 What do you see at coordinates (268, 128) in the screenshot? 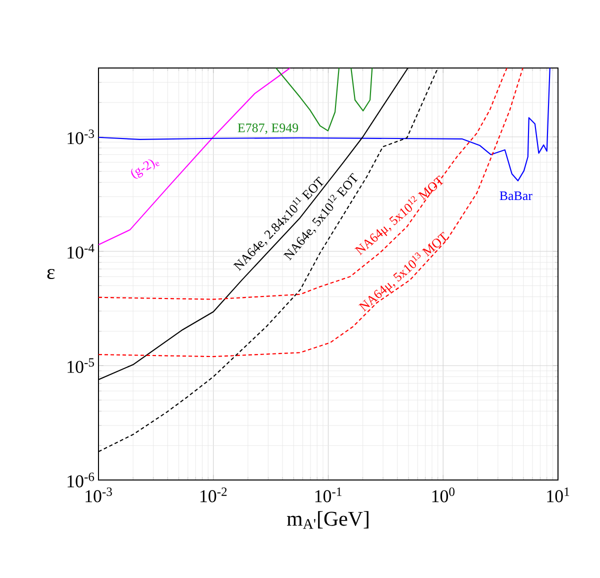
I see `series-label: E787, E949` at bounding box center [268, 128].